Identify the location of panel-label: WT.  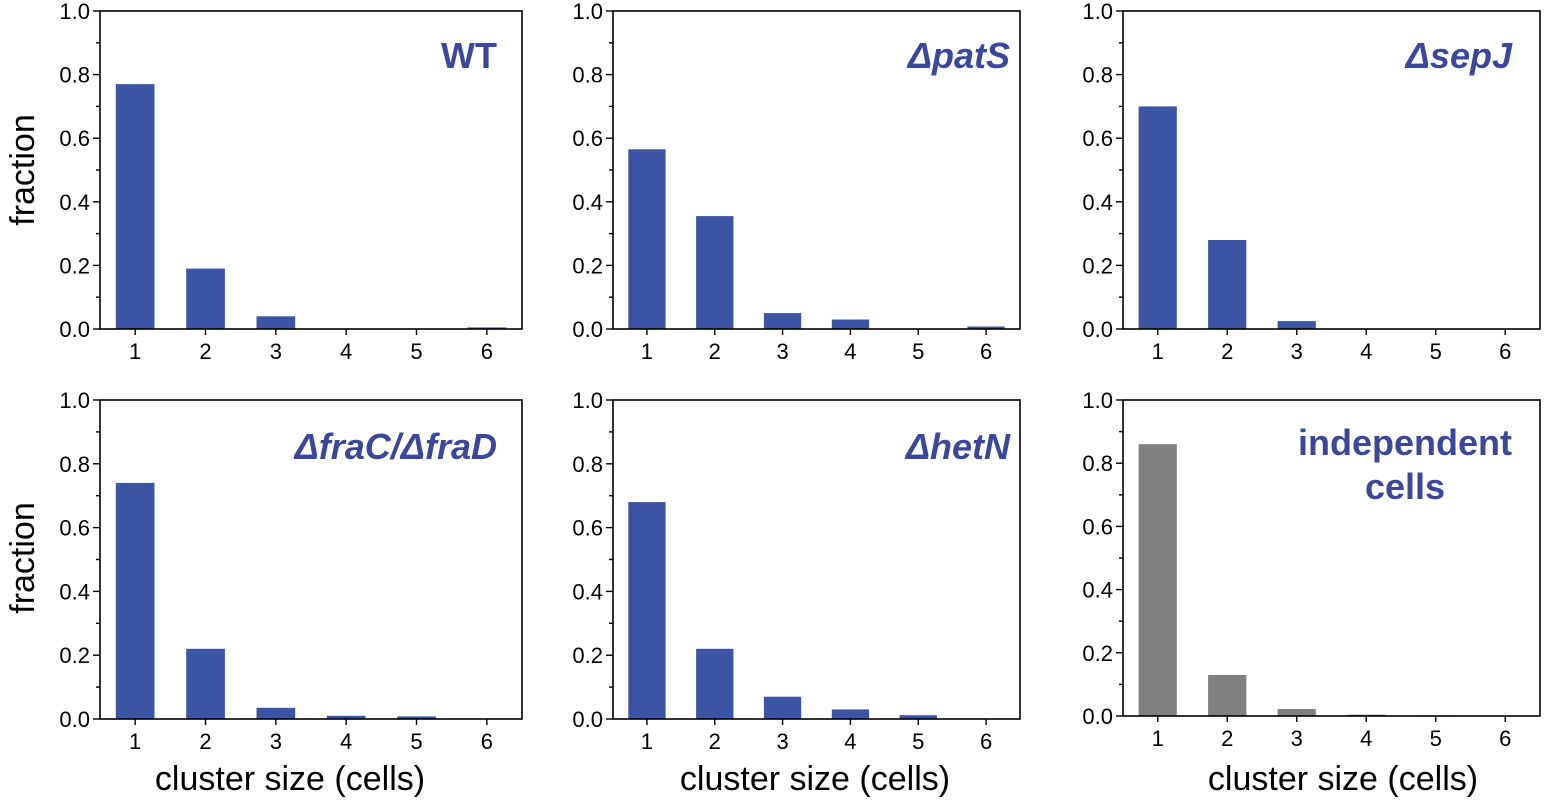
(469, 55).